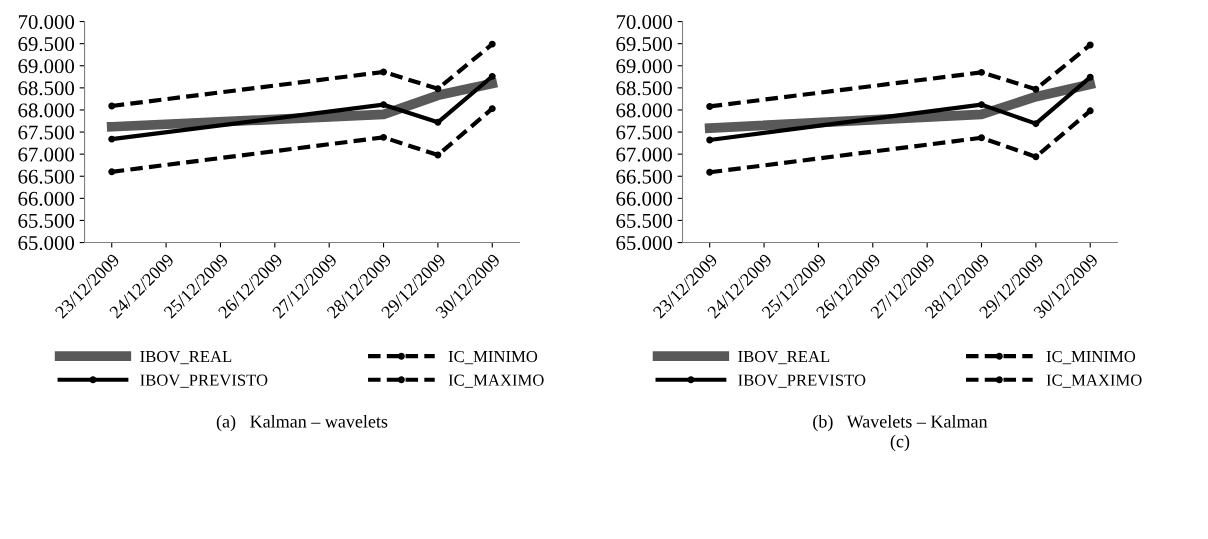  What do you see at coordinates (900, 423) in the screenshot?
I see `text: (b) Wavelets – Kalman` at bounding box center [900, 423].